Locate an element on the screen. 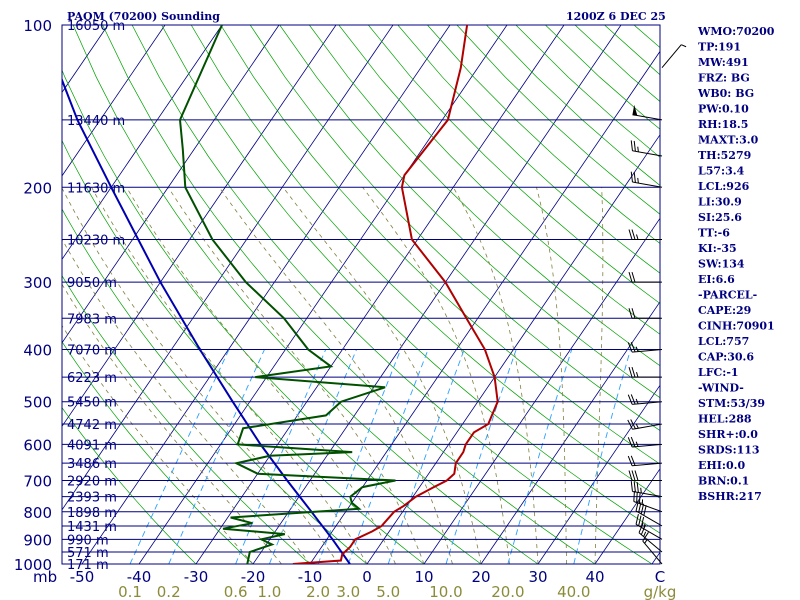 The image size is (800, 600). index-item: LCL:926 is located at coordinates (724, 186).